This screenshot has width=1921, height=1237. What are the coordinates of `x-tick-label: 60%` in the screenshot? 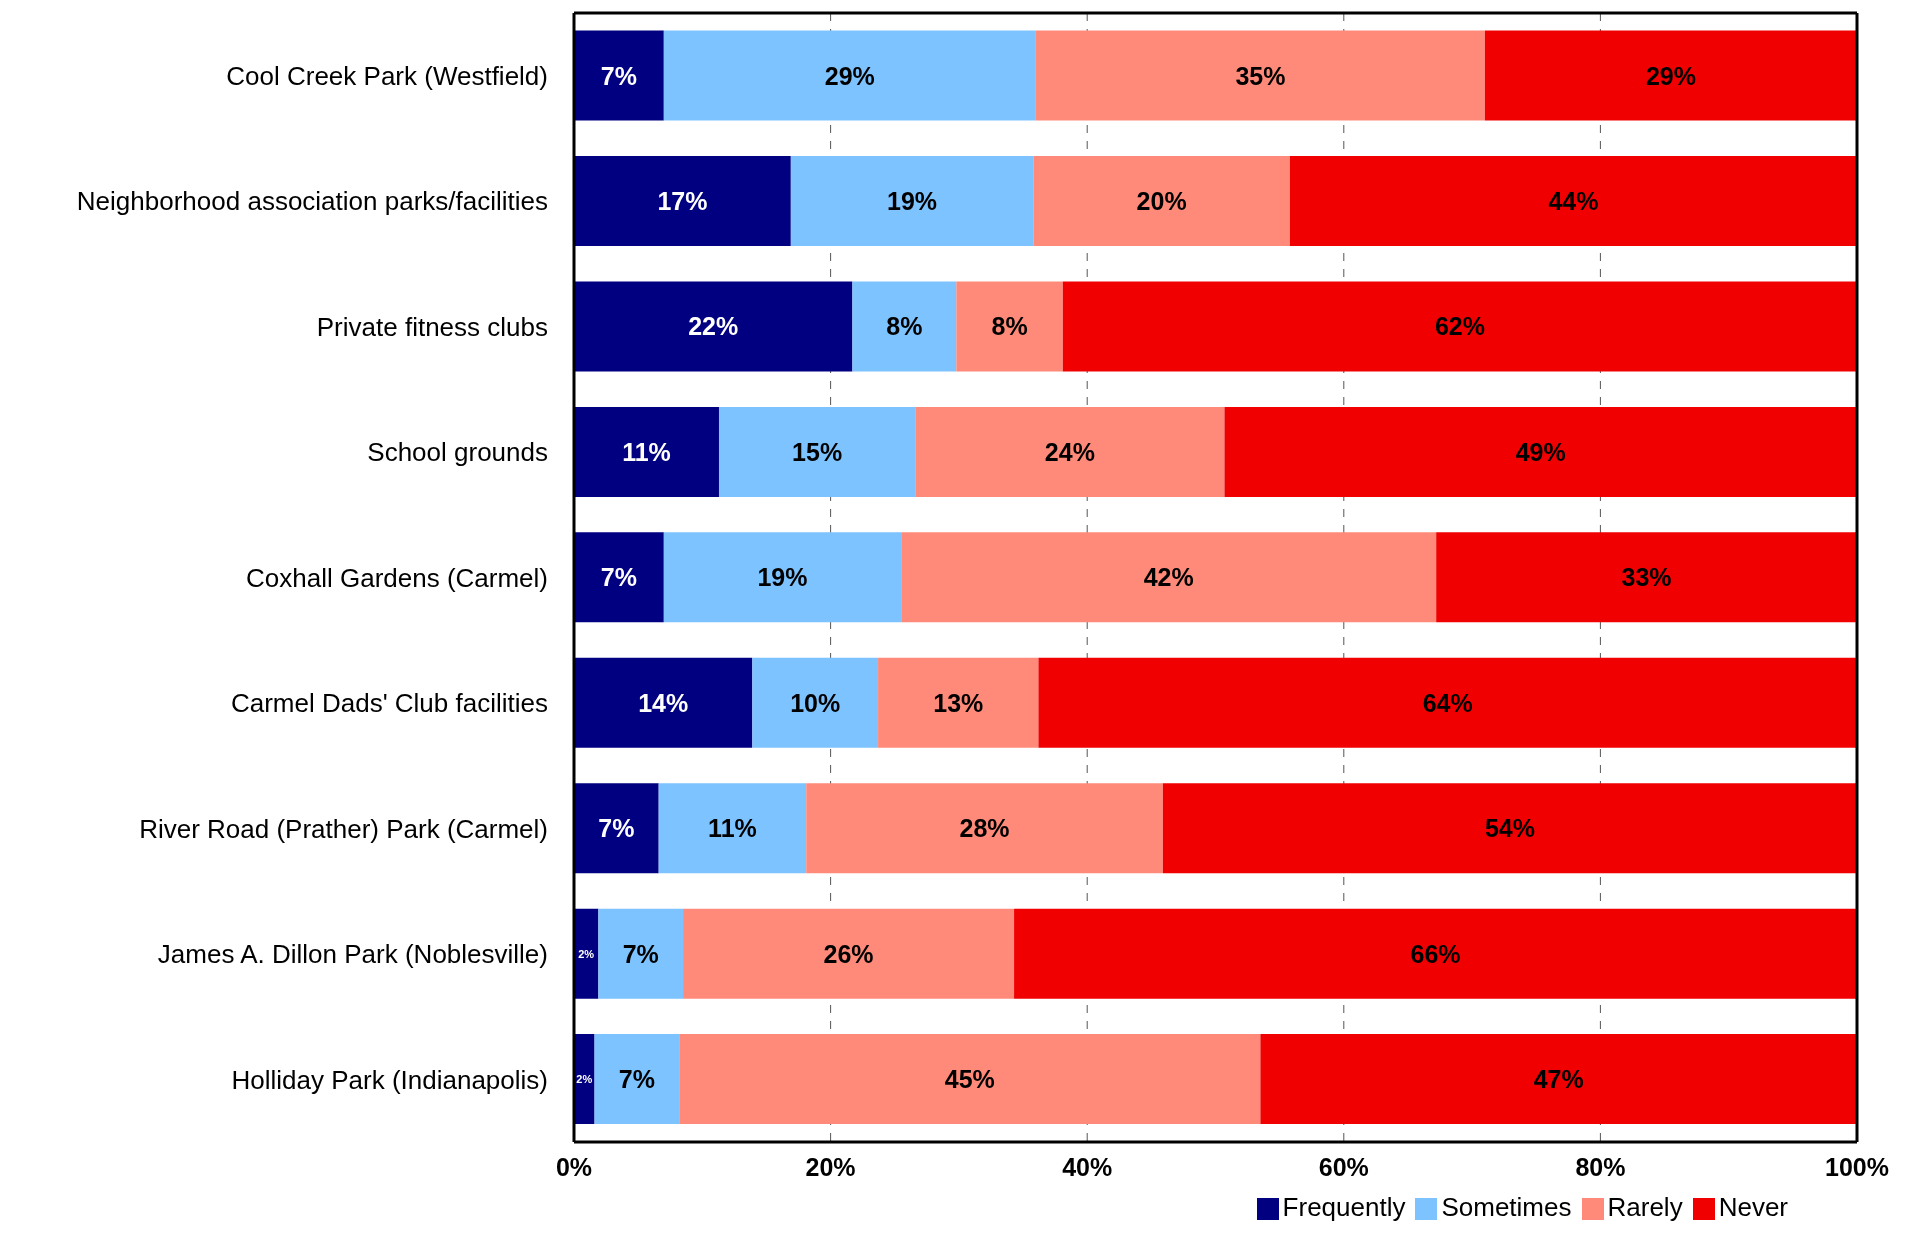 It's located at (1343, 1166).